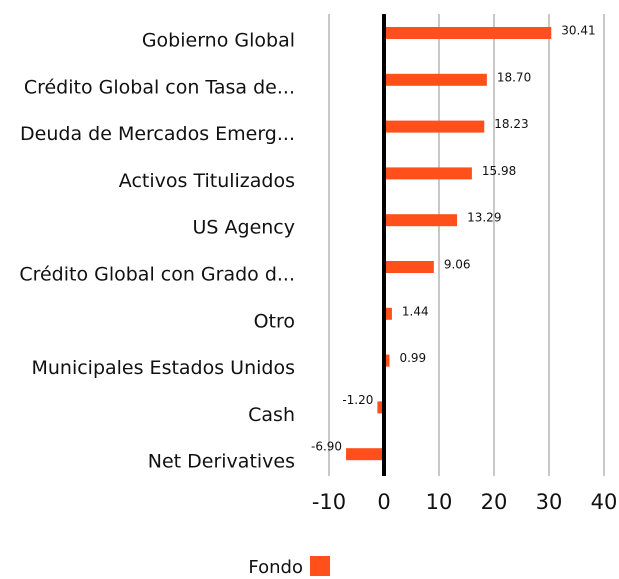 This screenshot has width=619, height=579. What do you see at coordinates (549, 502) in the screenshot?
I see `x-tick-label: 30` at bounding box center [549, 502].